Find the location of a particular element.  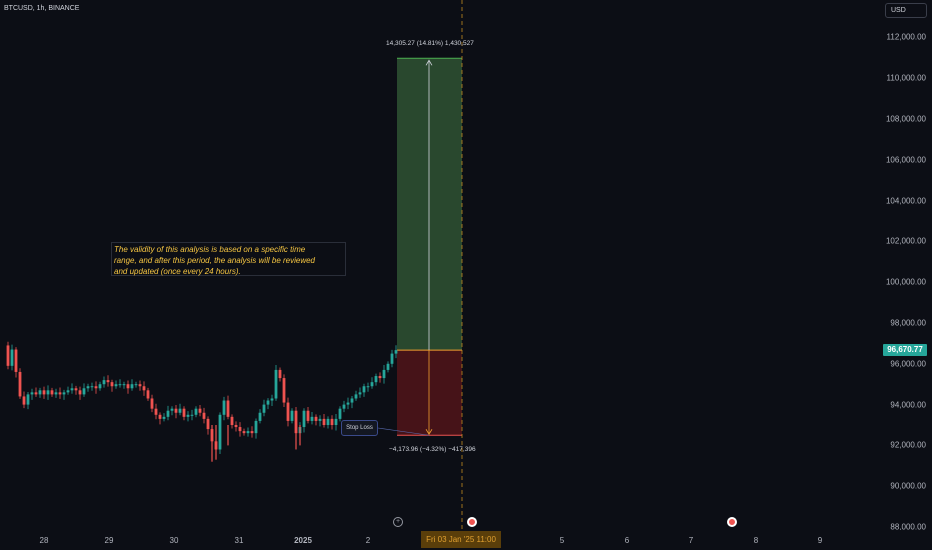

target-label: 14,305.27 (14.81%) 1,430,527 is located at coordinates (430, 43).